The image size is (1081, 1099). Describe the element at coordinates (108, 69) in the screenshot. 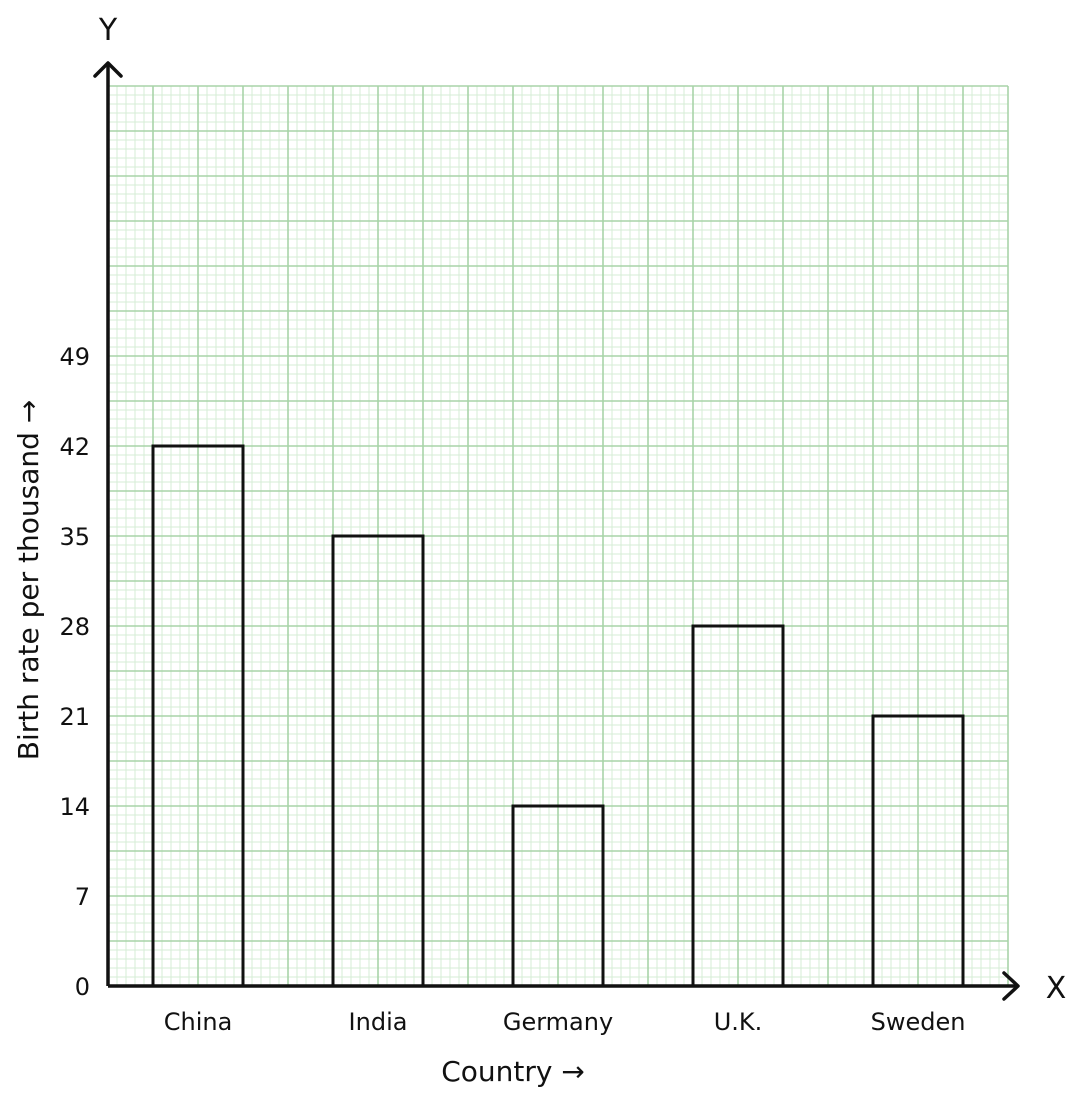

I see `y-axis-arrowhead` at that location.